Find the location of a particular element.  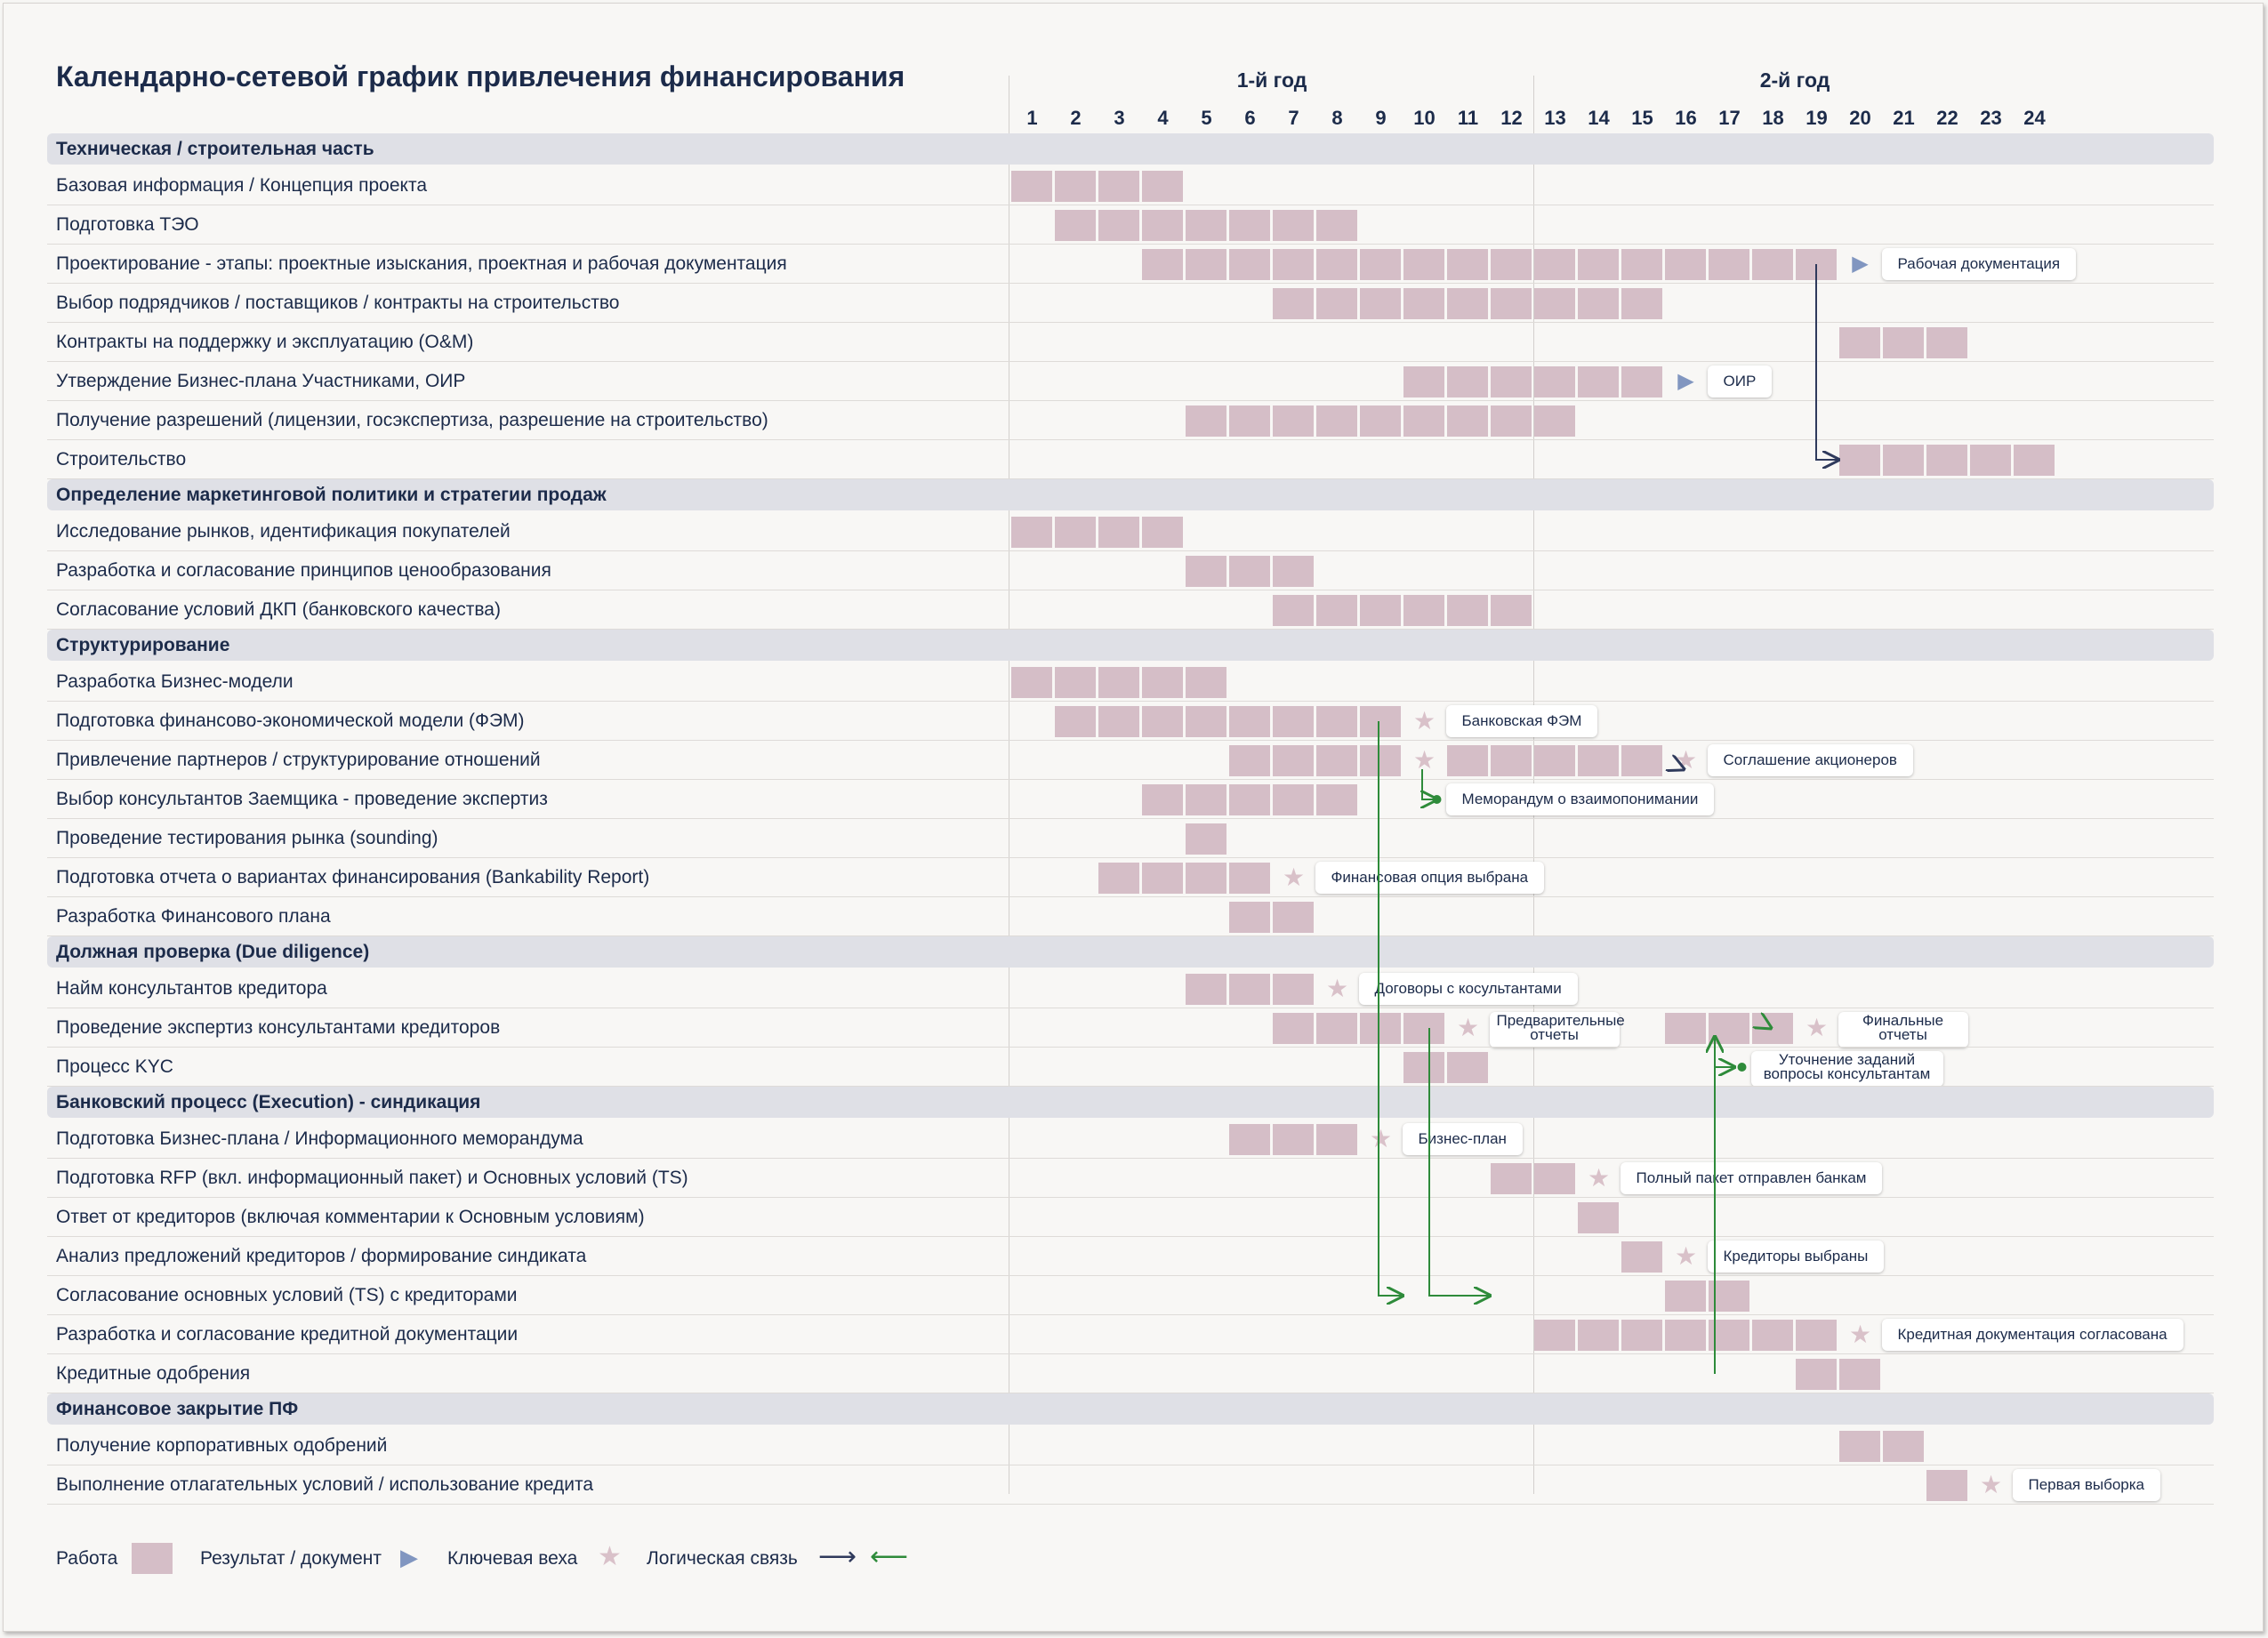

month-label: 11 is located at coordinates (1468, 118).